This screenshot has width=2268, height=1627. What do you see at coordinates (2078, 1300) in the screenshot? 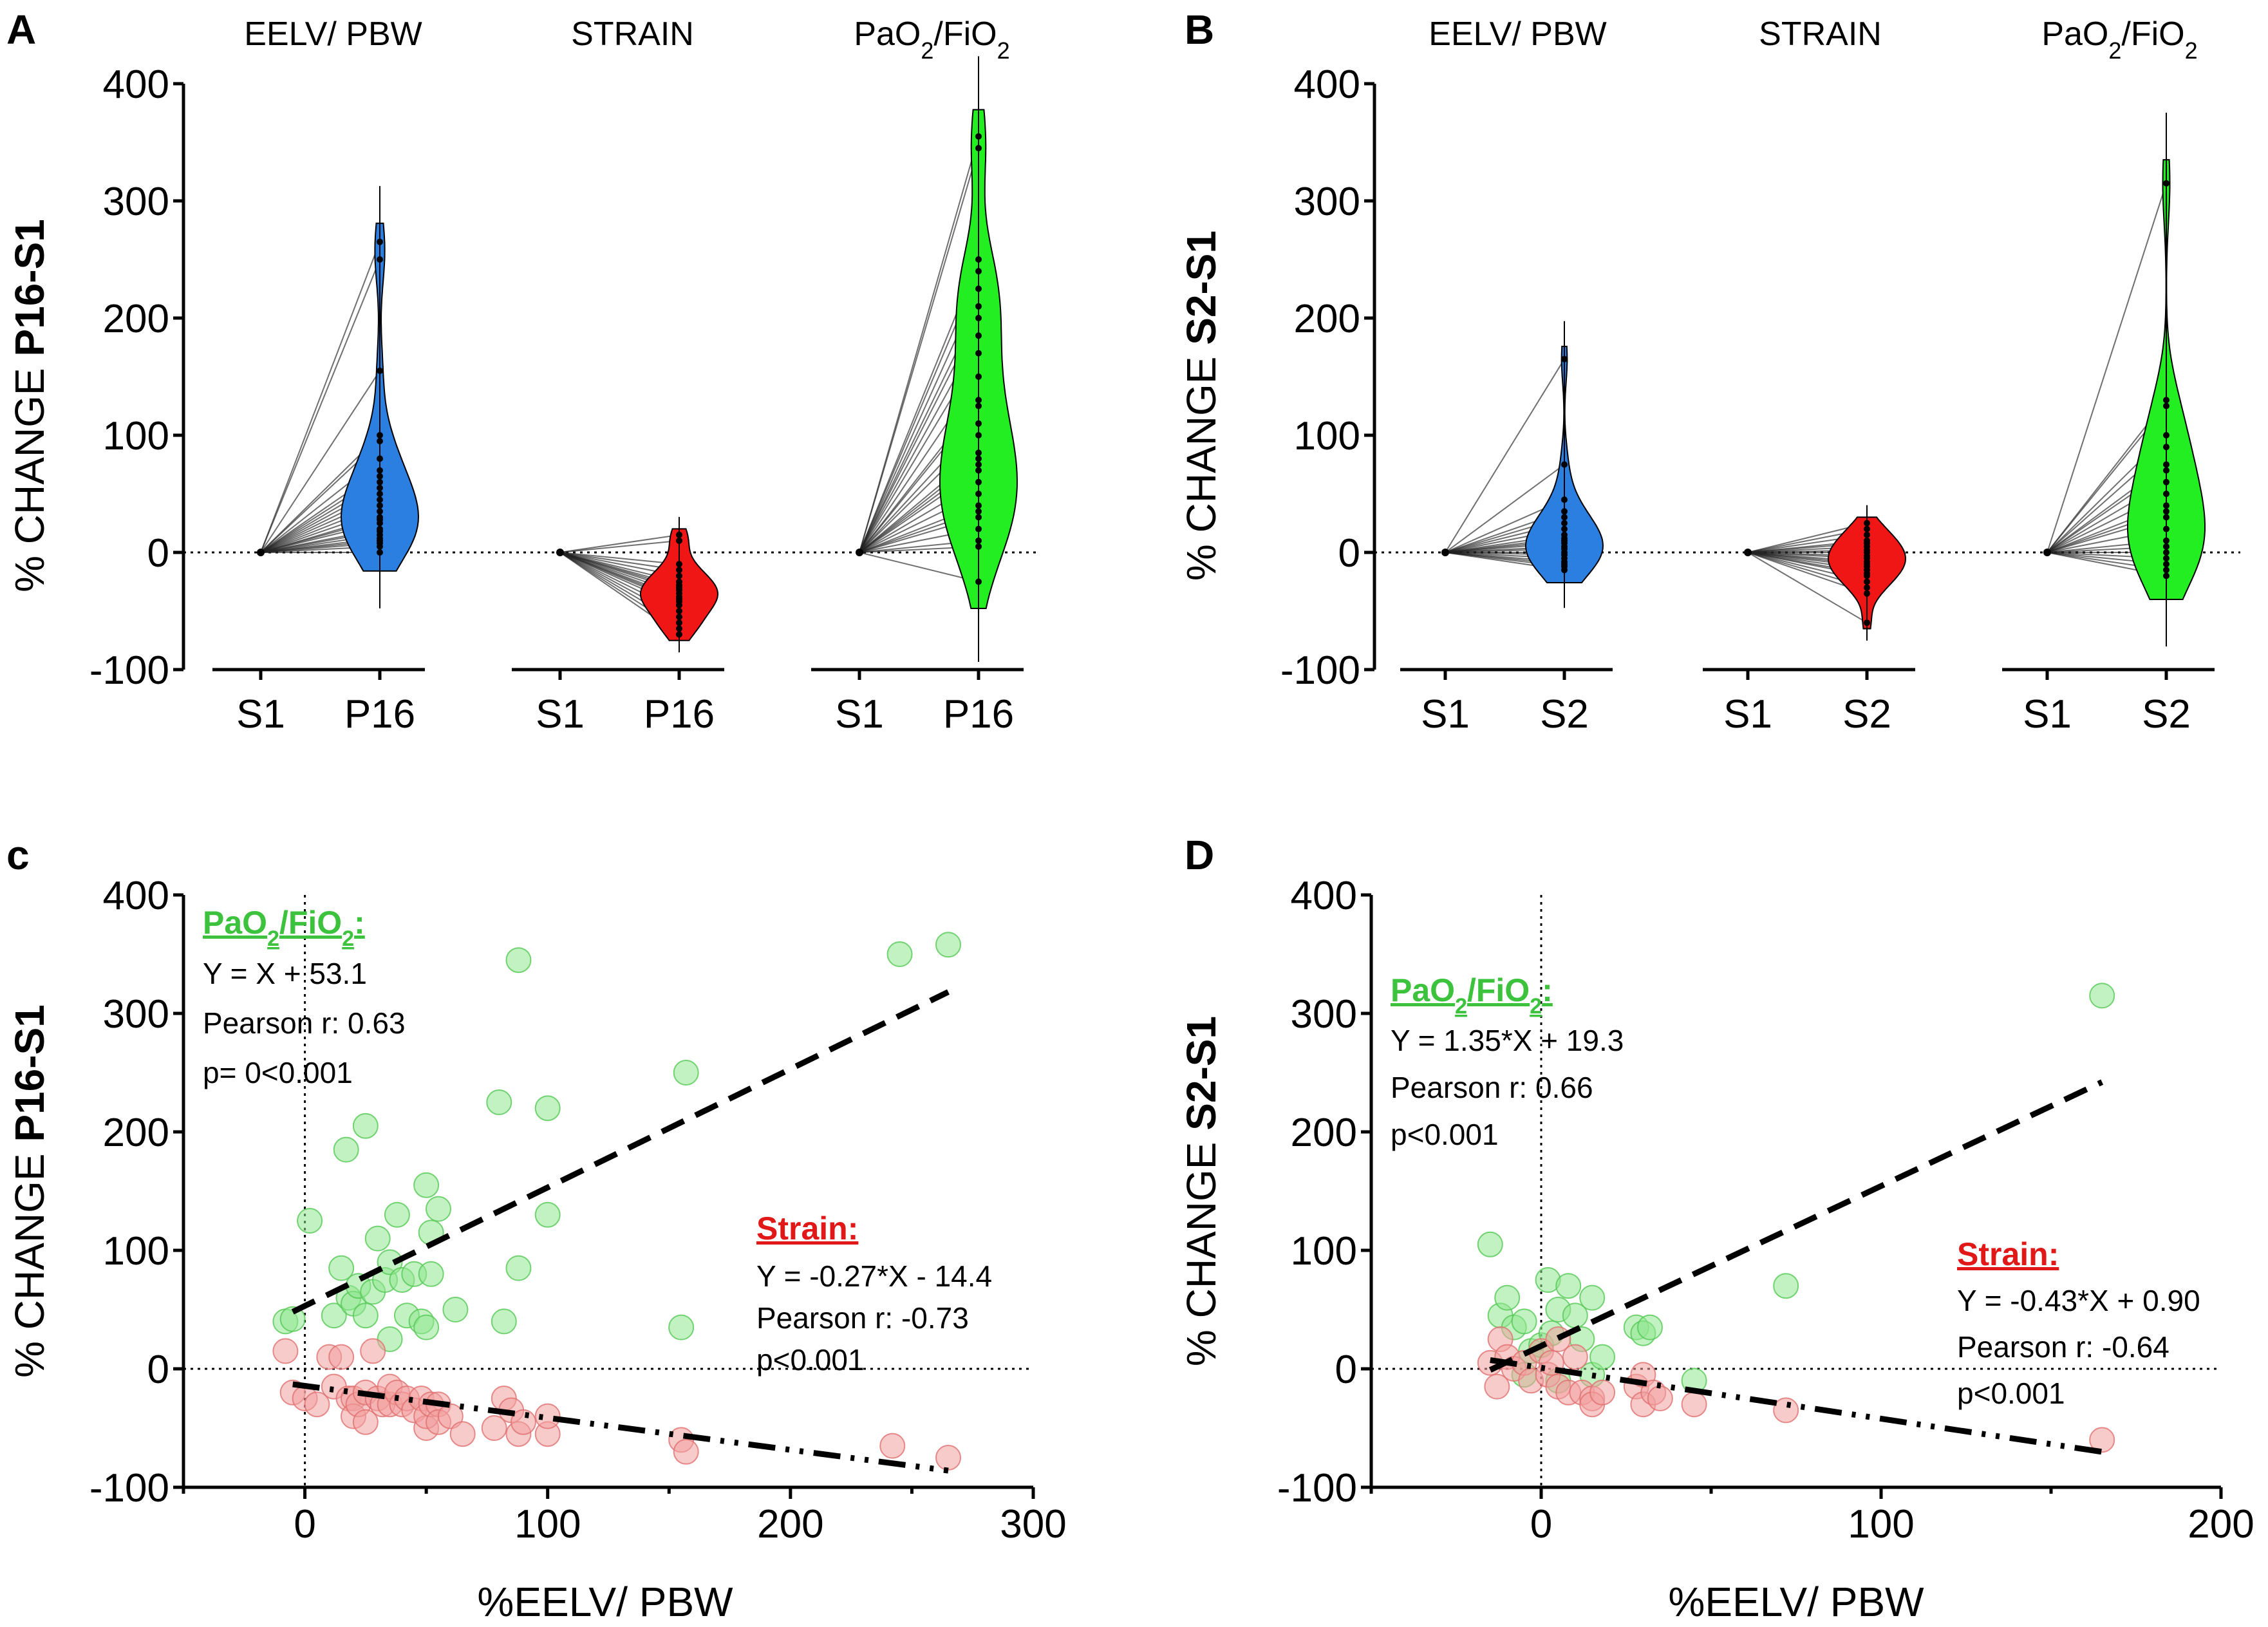
I see `annotation-strain-equation: Y = -0.43*X + 0.90` at bounding box center [2078, 1300].